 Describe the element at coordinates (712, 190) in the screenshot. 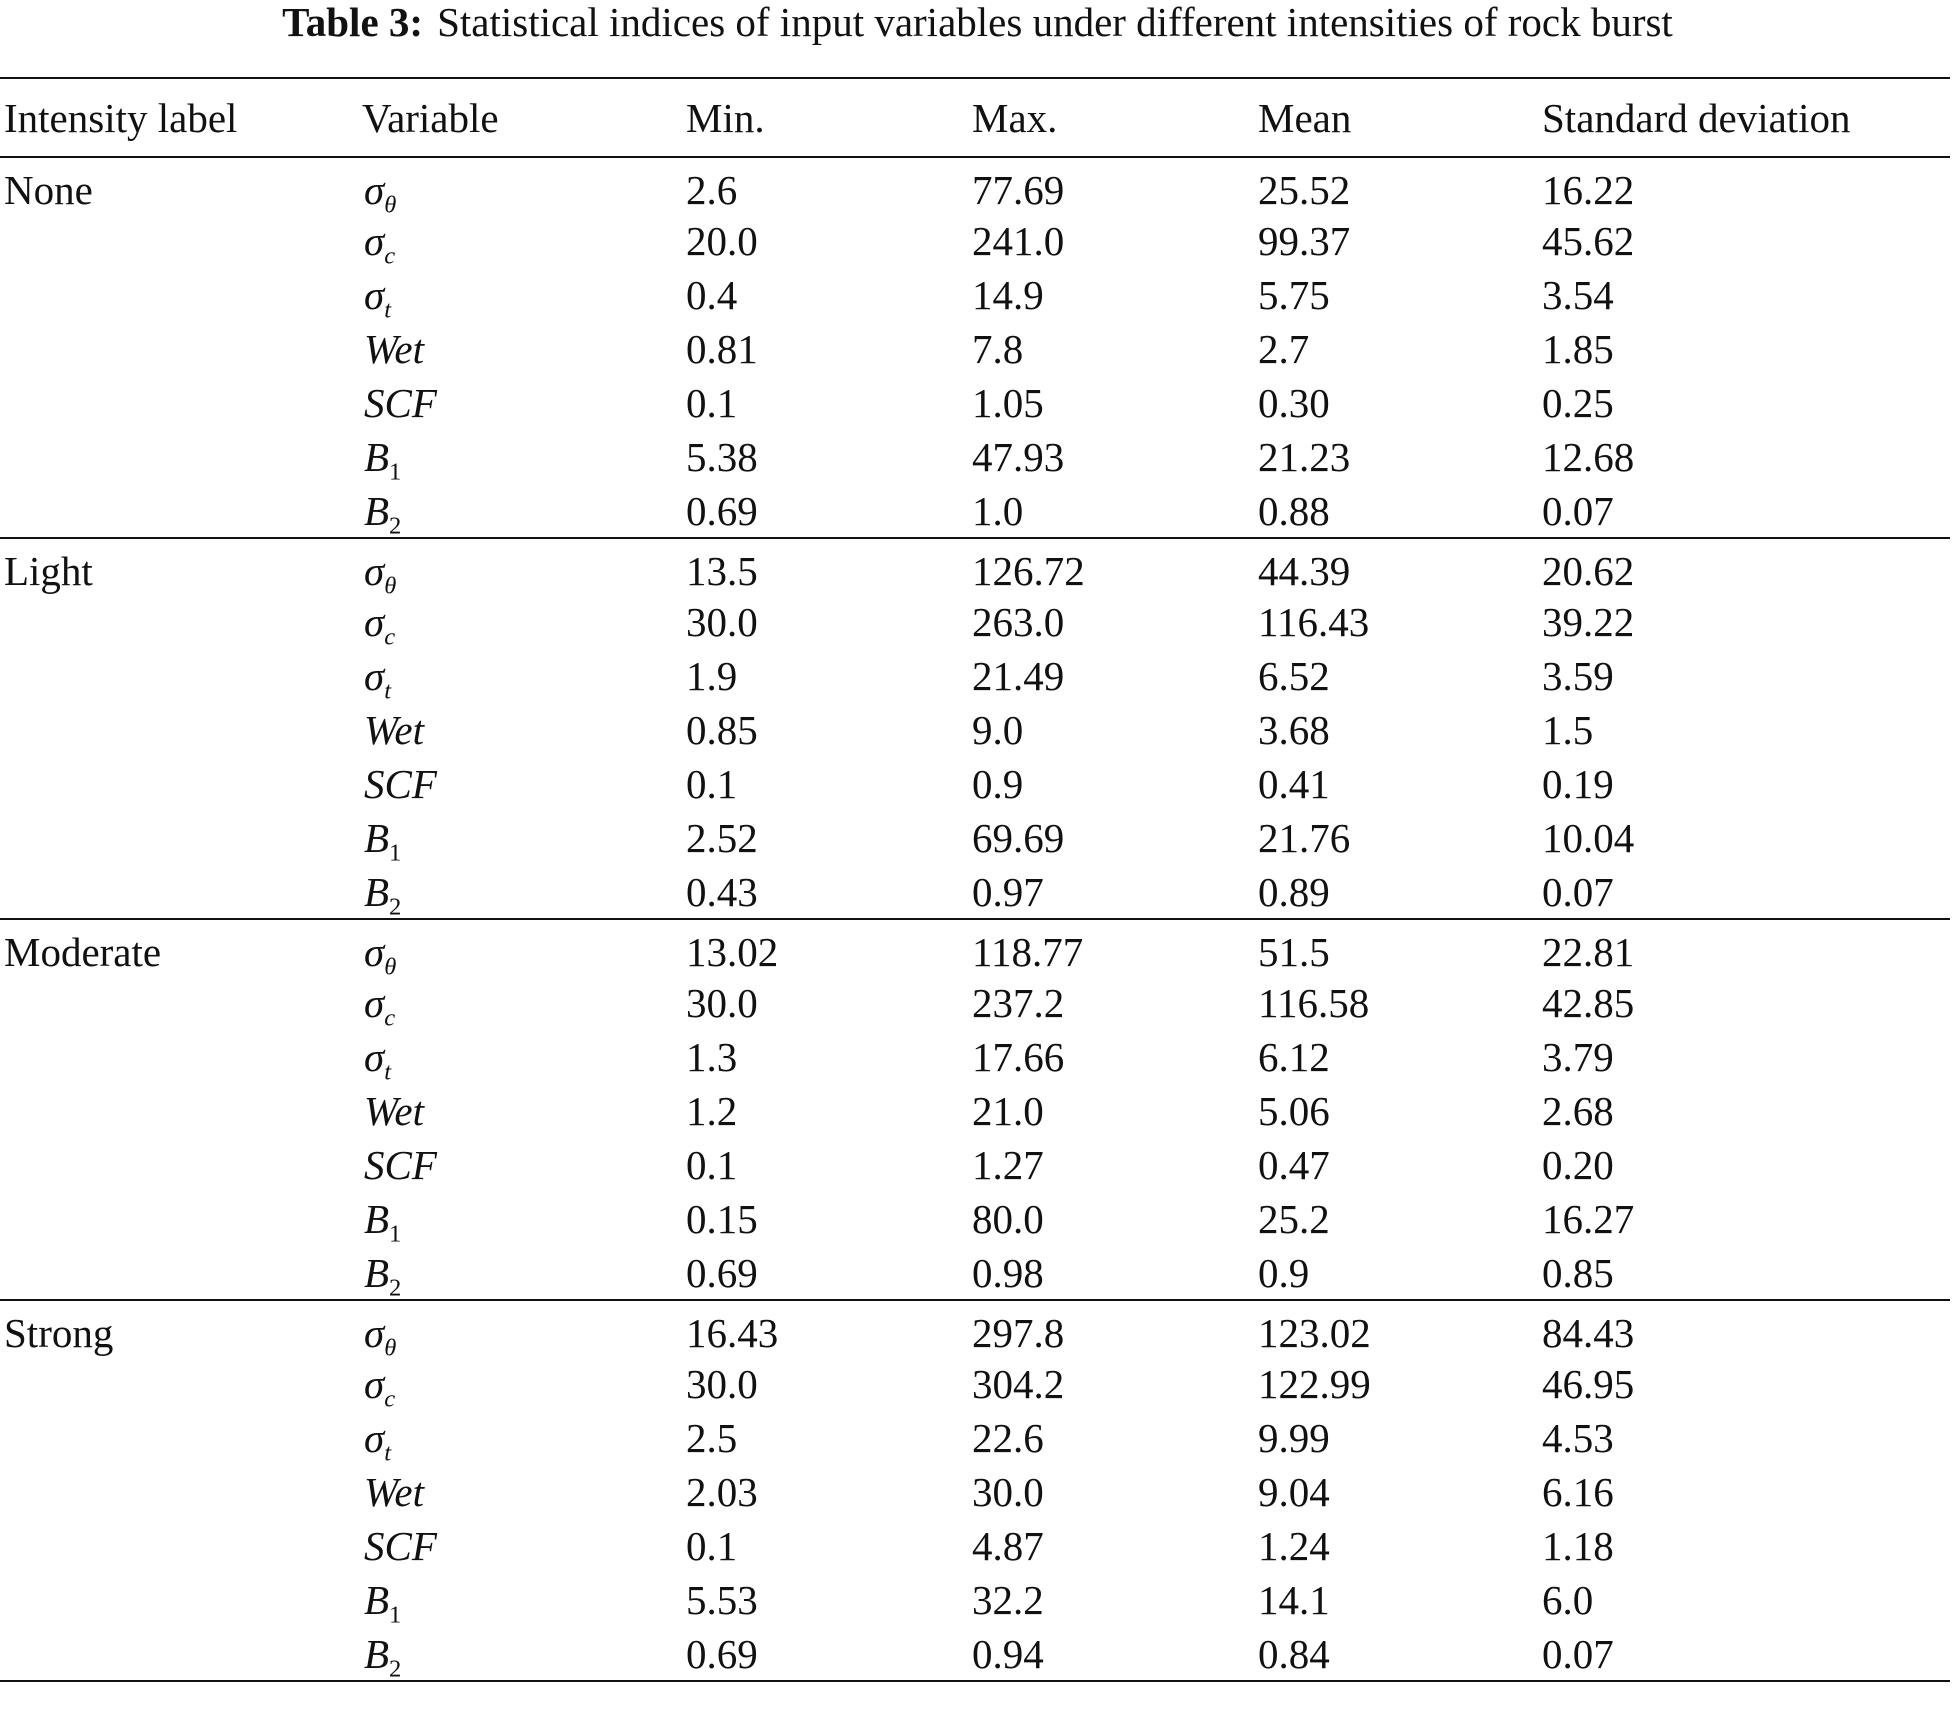

I see `min-cell: 2.6` at that location.